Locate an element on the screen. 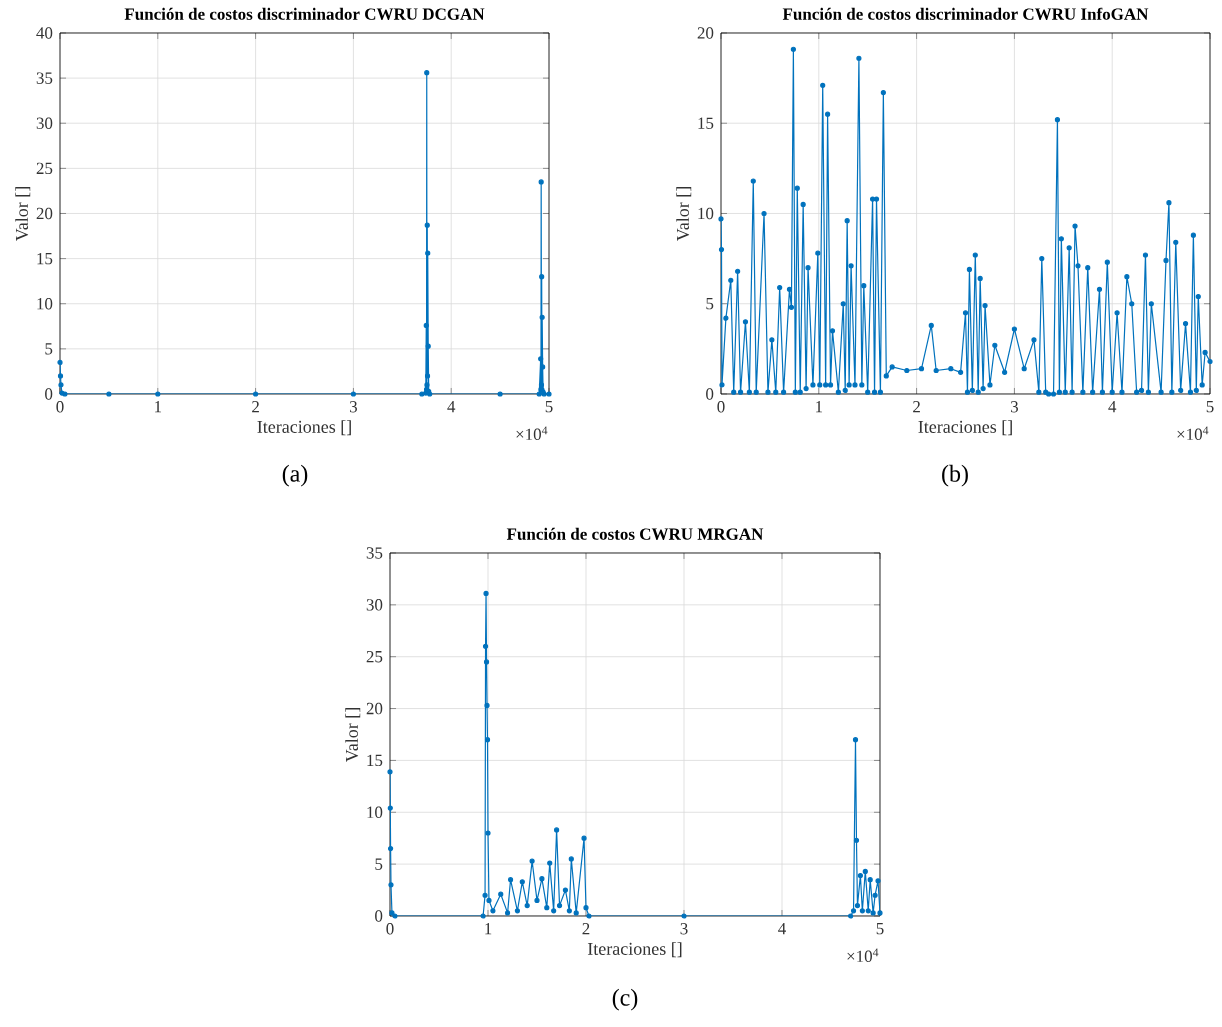 This screenshot has width=1222, height=1027. text: (a) is located at coordinates (295, 475).